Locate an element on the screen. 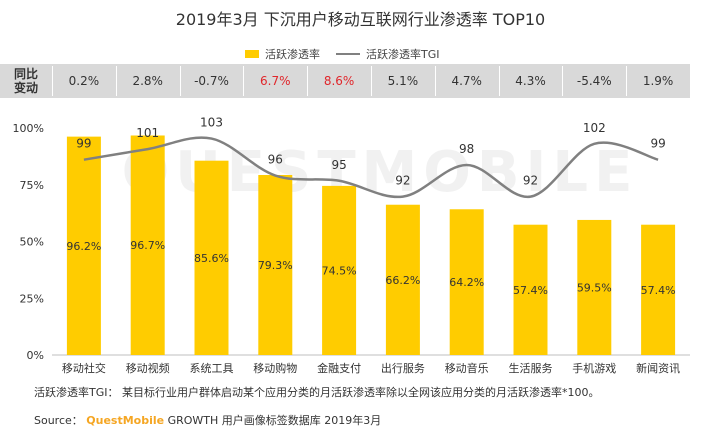 The width and height of the screenshot is (721, 438). yoy-value: 1.9% is located at coordinates (658, 81).